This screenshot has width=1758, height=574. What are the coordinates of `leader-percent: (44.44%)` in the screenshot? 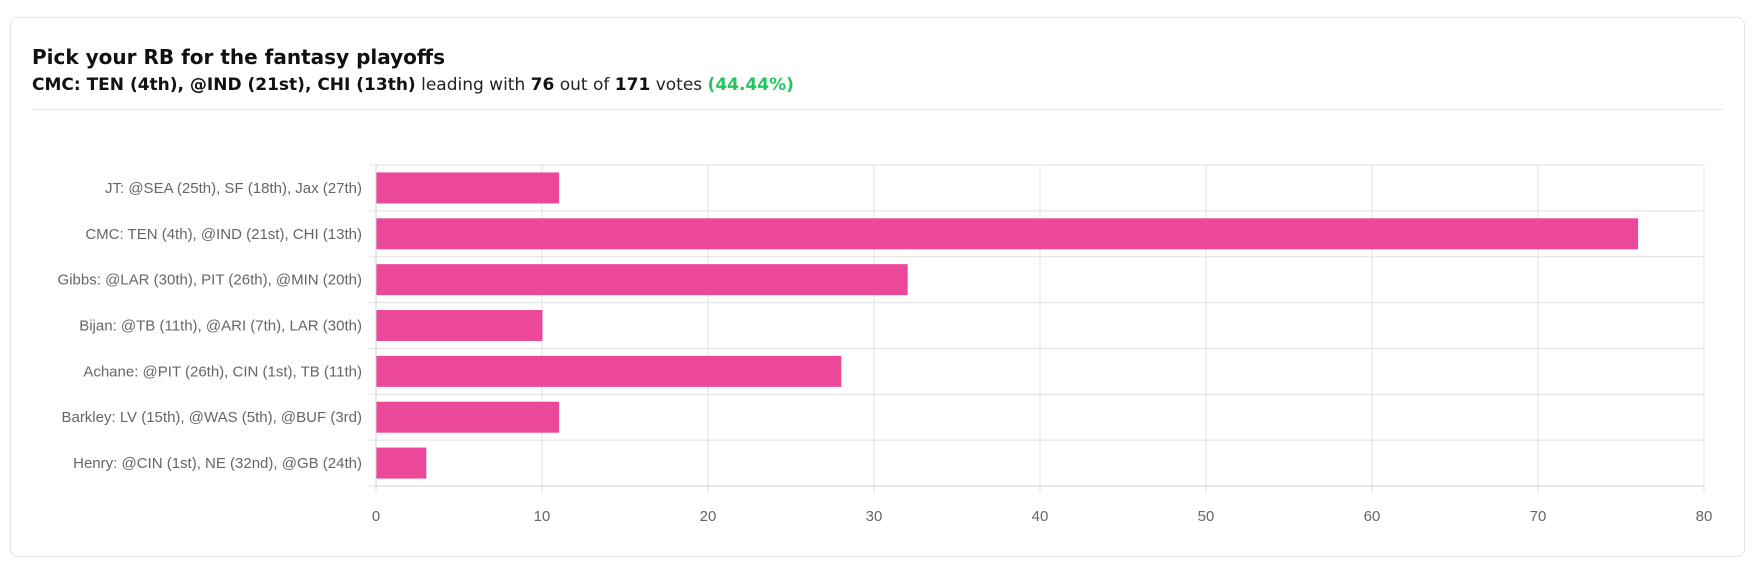 It's located at (750, 85).